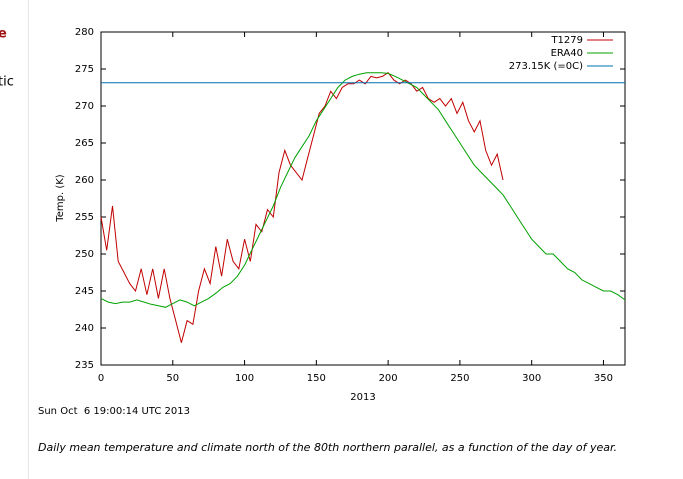 The image size is (683, 479). What do you see at coordinates (84, 106) in the screenshot?
I see `y-tick-label: 270` at bounding box center [84, 106].